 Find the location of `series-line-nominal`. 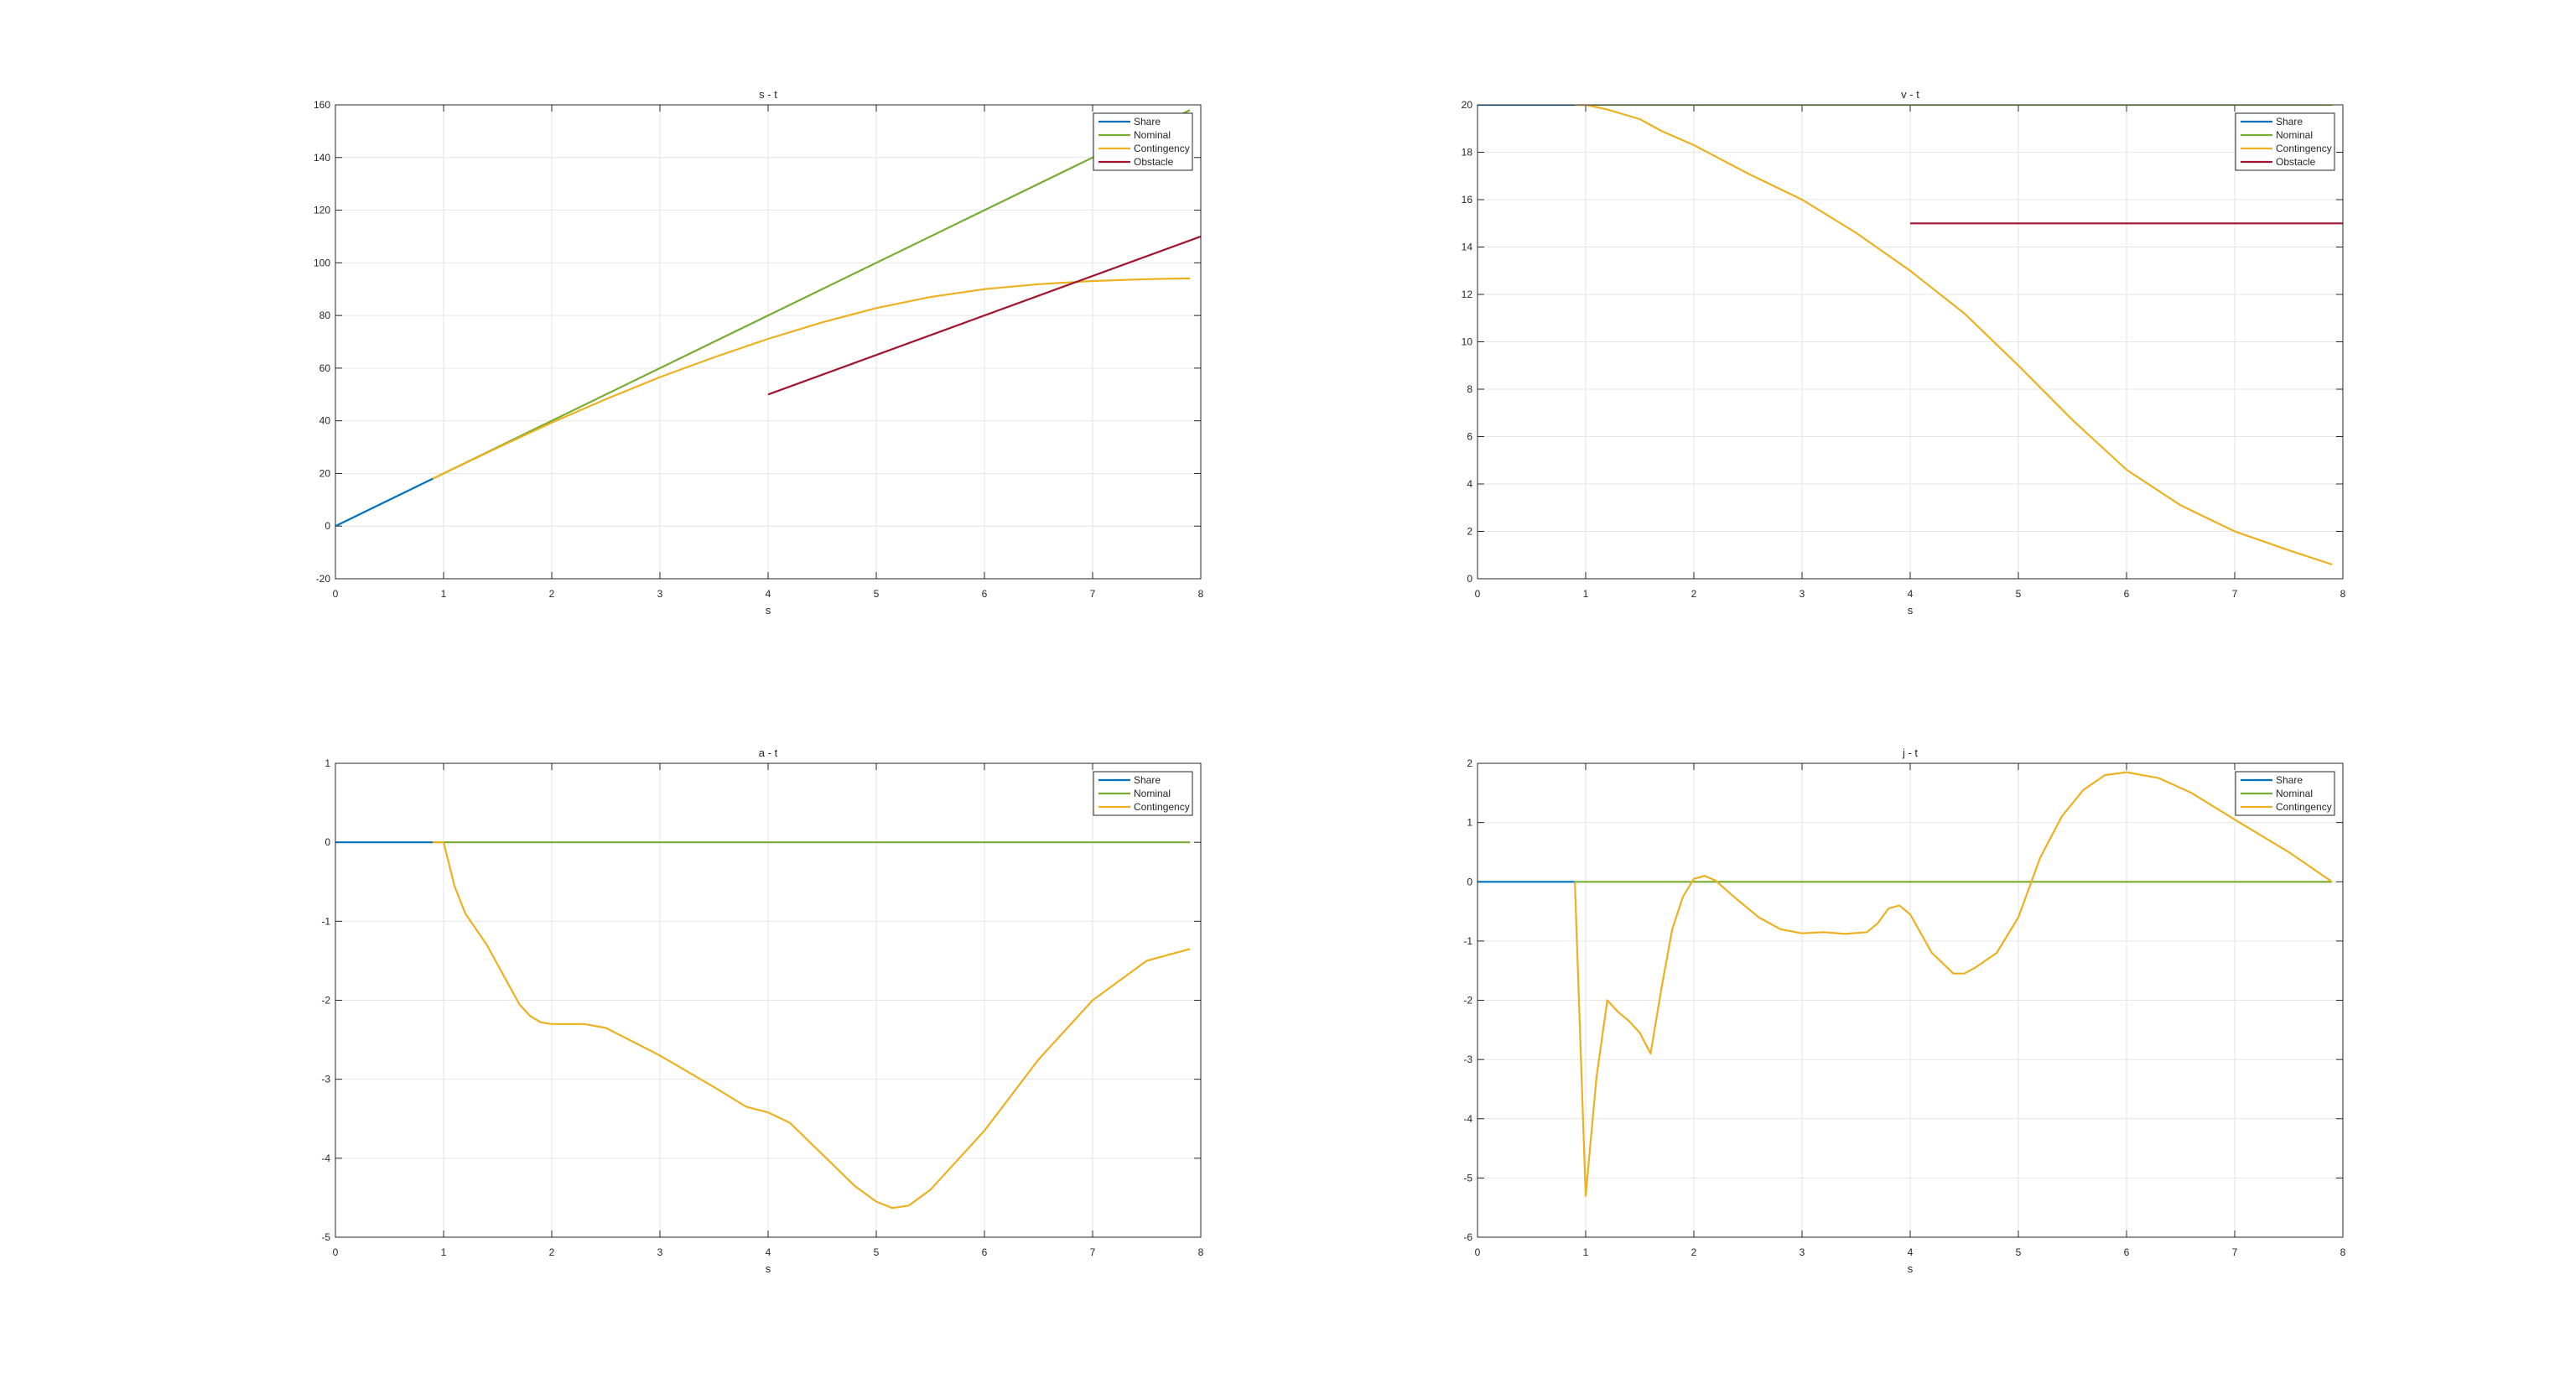

series-line-nominal is located at coordinates (811, 294).